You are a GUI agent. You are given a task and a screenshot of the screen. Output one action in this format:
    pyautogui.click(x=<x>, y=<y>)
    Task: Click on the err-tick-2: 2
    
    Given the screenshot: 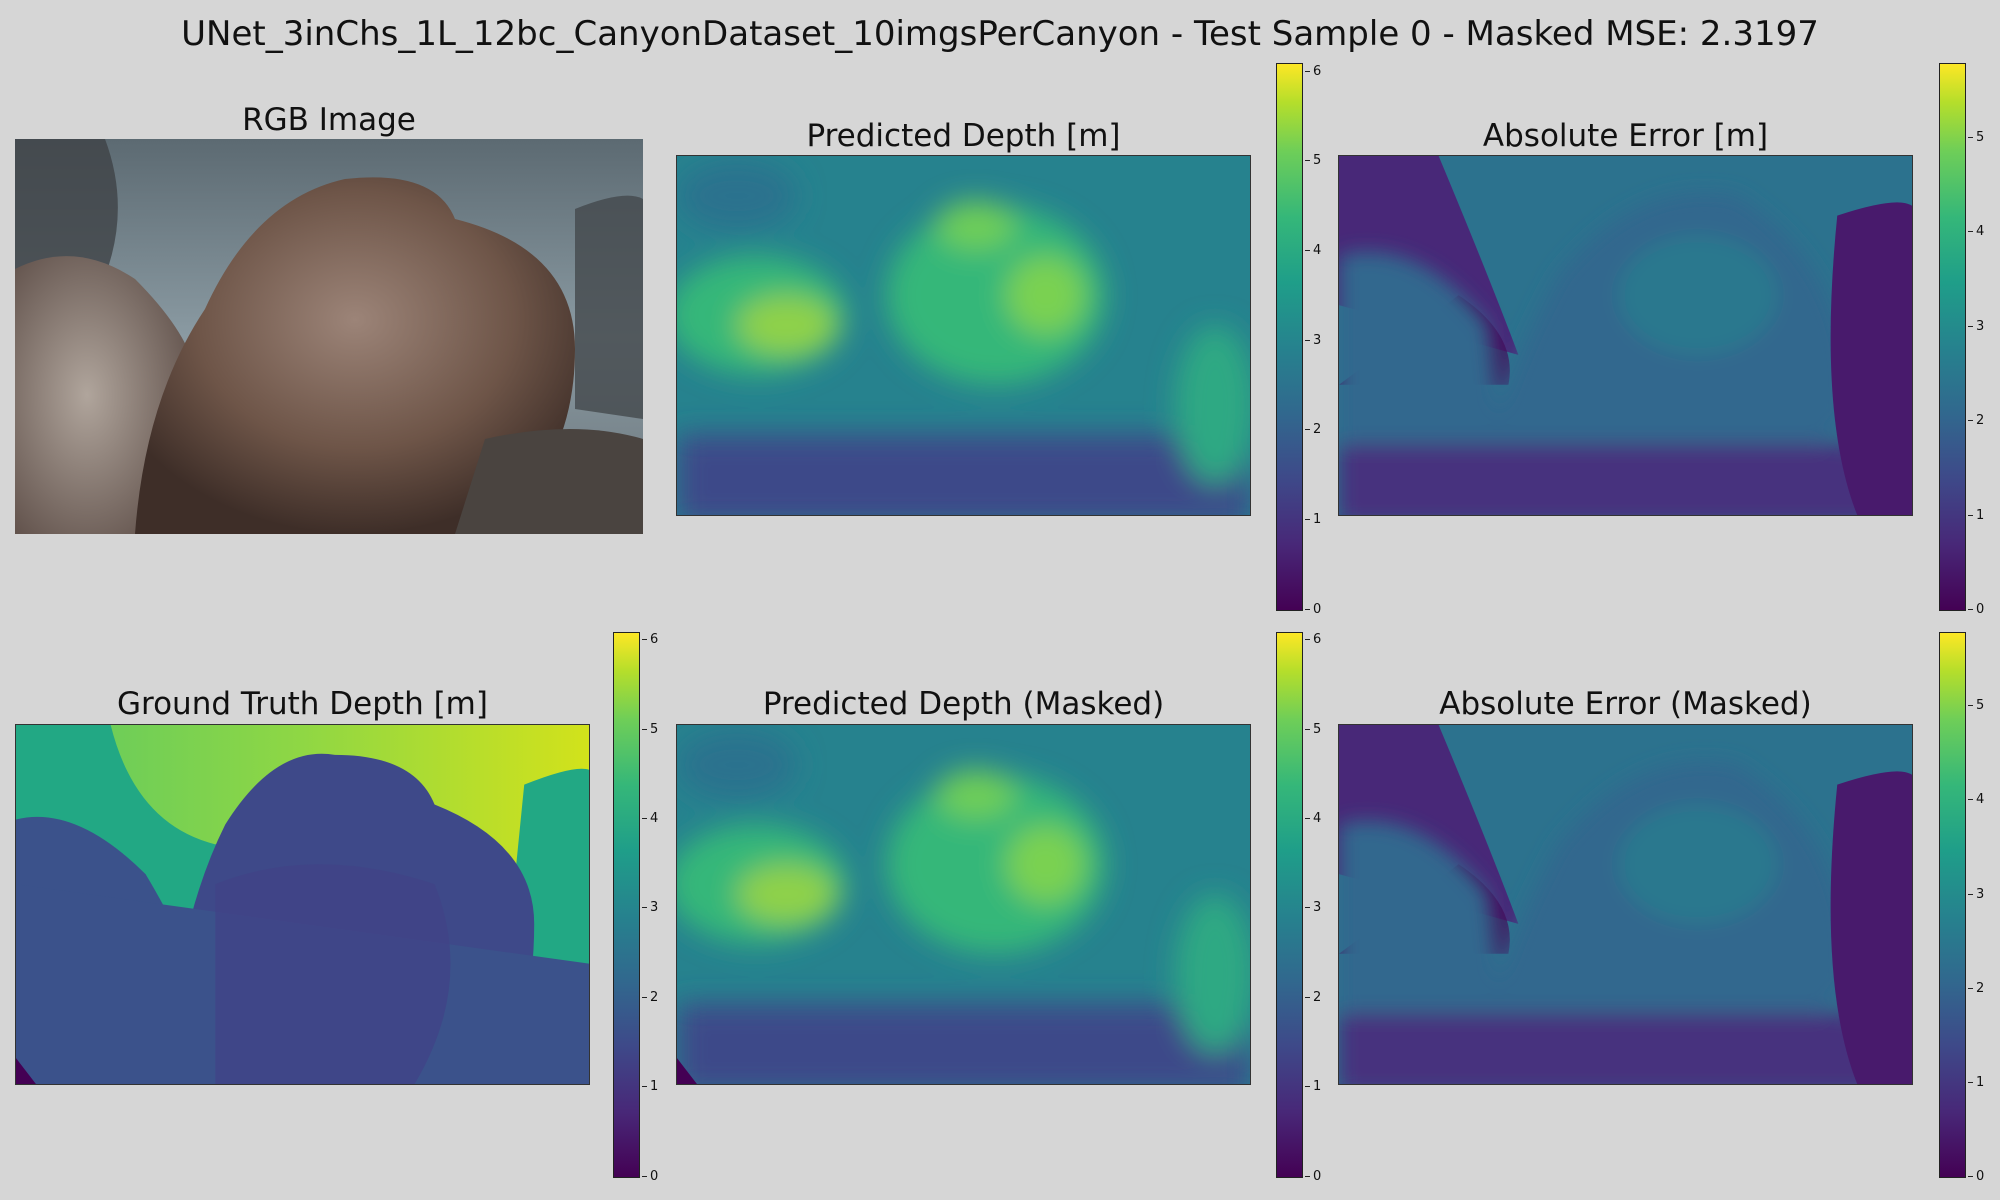 What is the action you would take?
    pyautogui.click(x=1976, y=420)
    